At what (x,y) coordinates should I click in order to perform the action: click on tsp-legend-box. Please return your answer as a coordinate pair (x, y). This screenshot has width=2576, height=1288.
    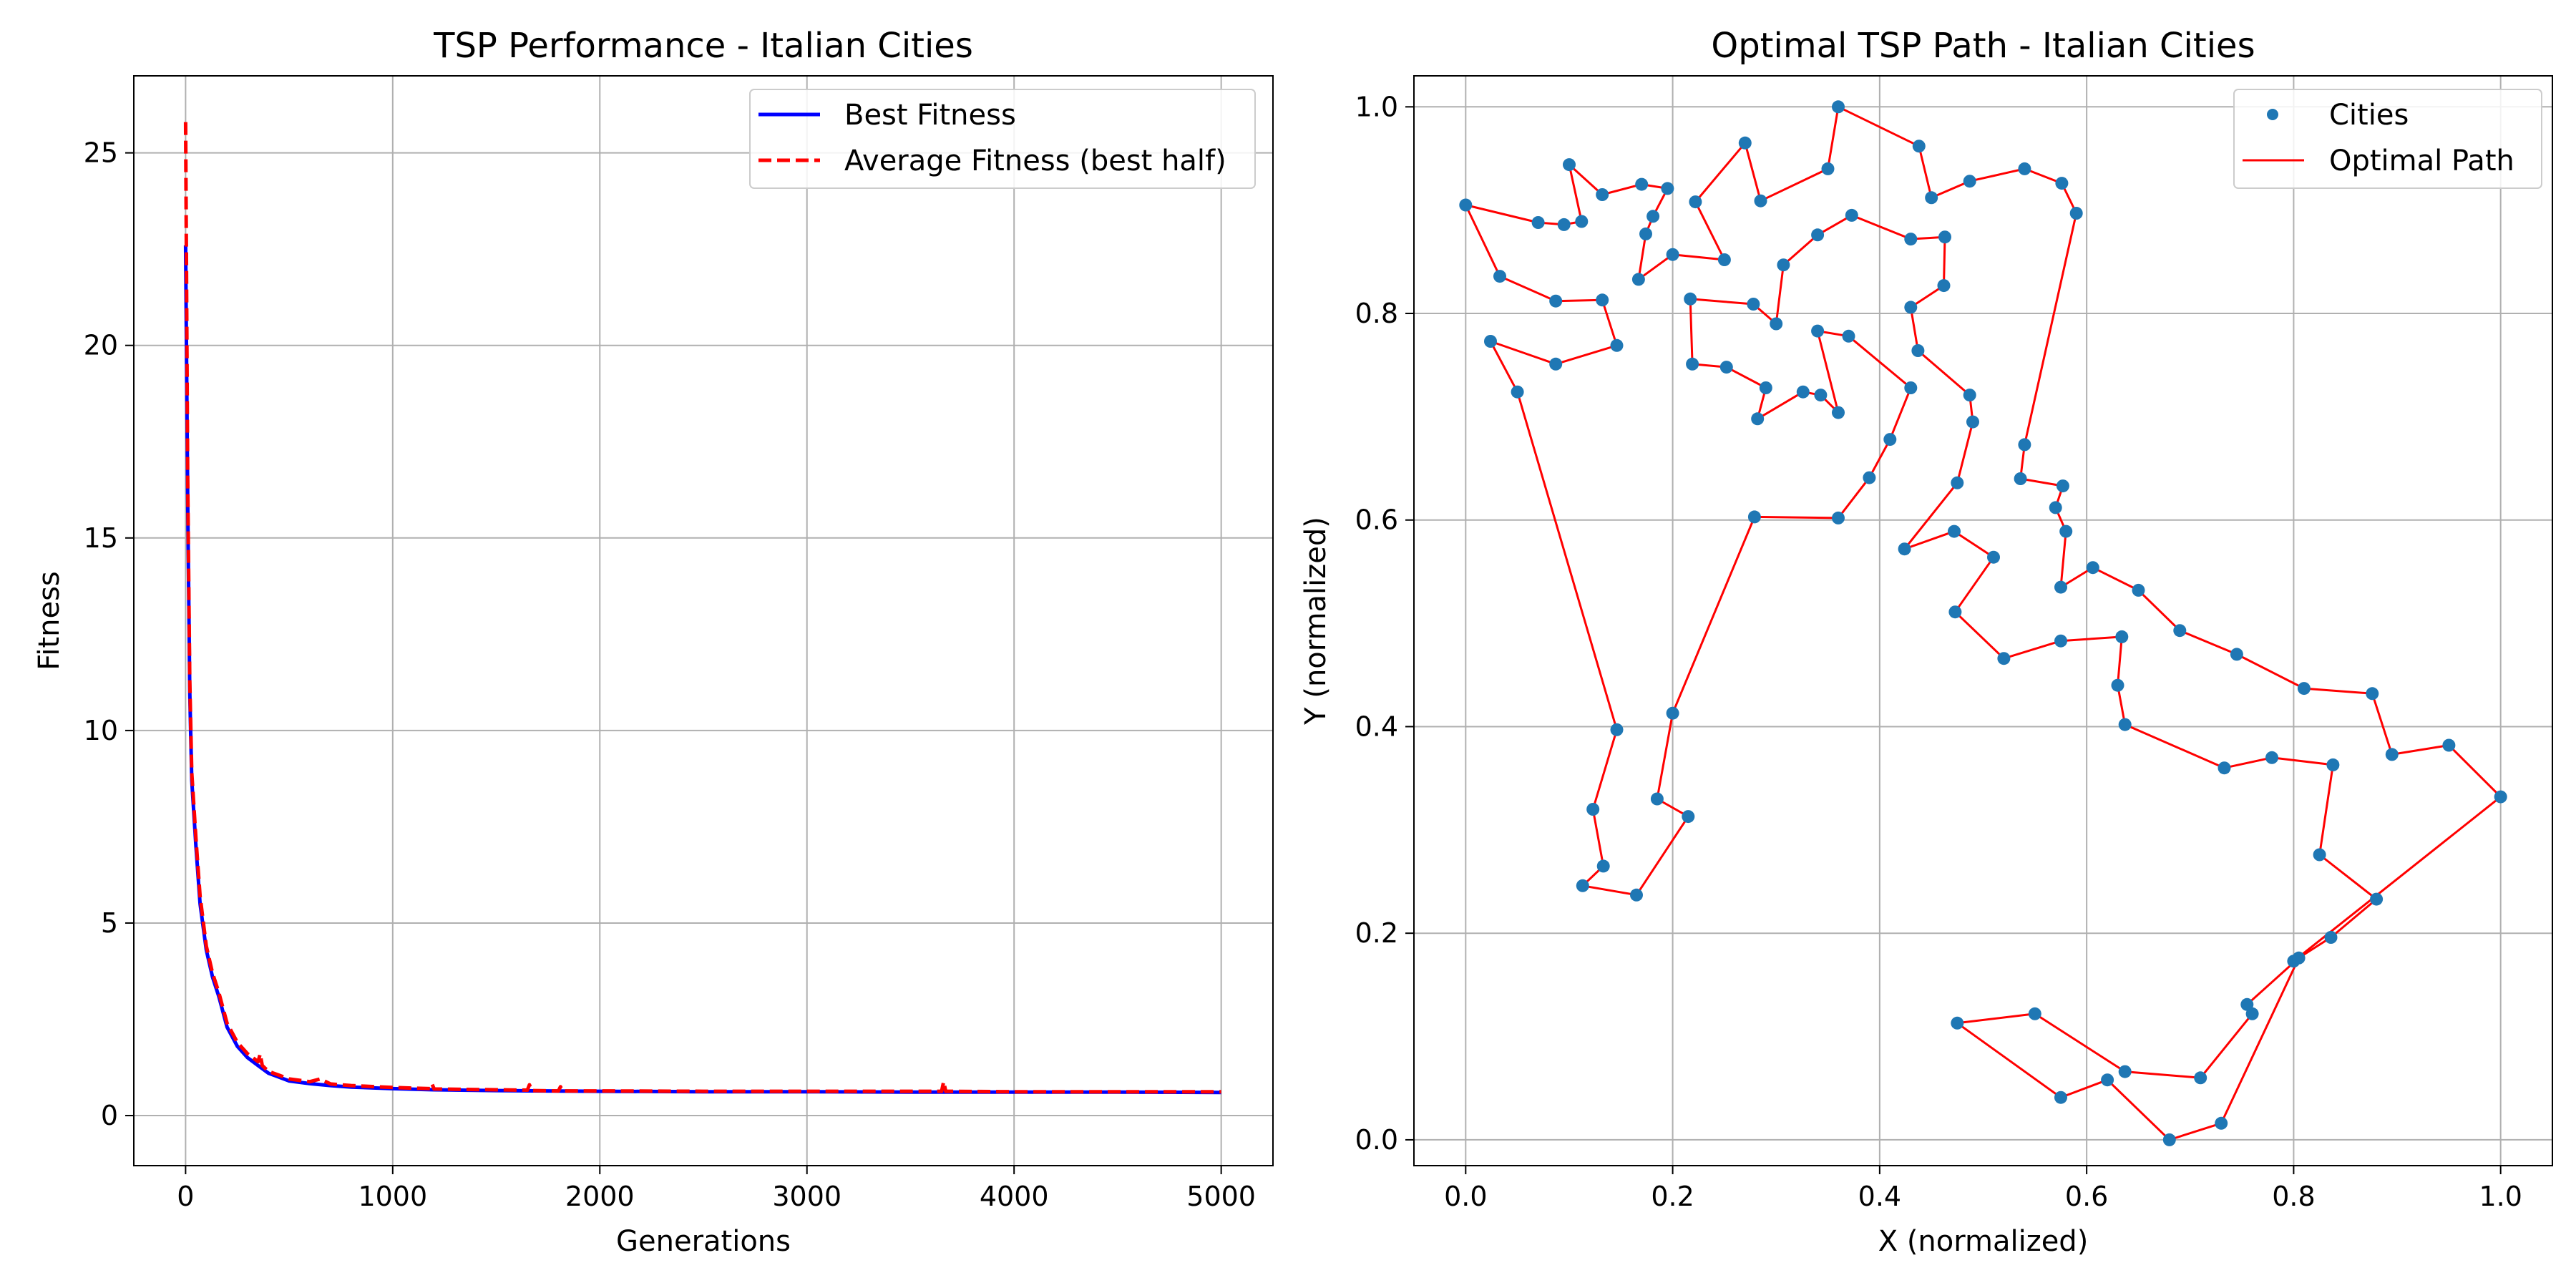
    Looking at the image, I should click on (2387, 139).